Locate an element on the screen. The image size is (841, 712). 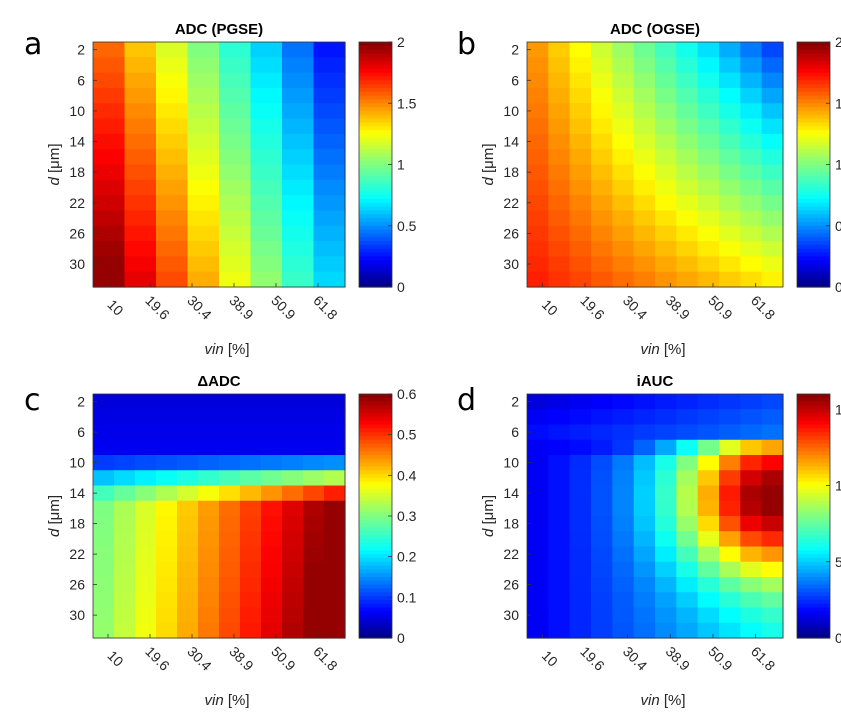
x-tick-label: 30.4 is located at coordinates (635, 307).